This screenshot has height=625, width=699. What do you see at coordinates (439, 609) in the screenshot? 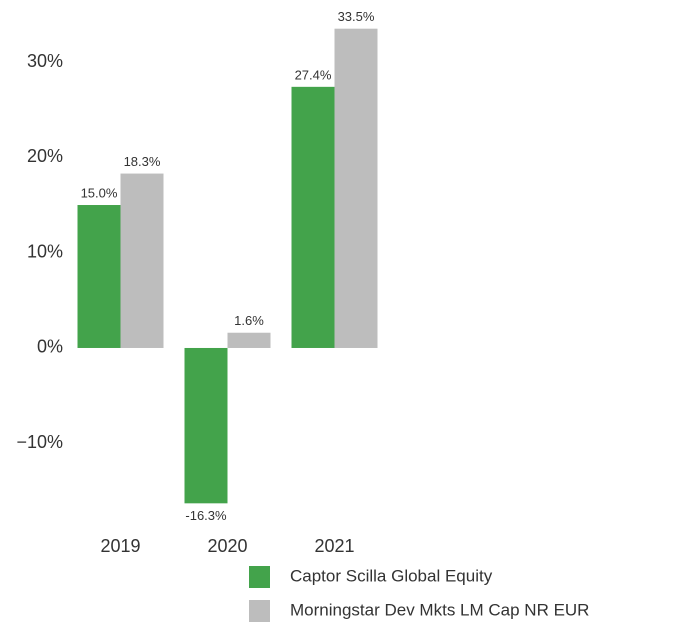
I see `legend-label: Morningstar Dev Mkts LM Cap NR EUR` at bounding box center [439, 609].